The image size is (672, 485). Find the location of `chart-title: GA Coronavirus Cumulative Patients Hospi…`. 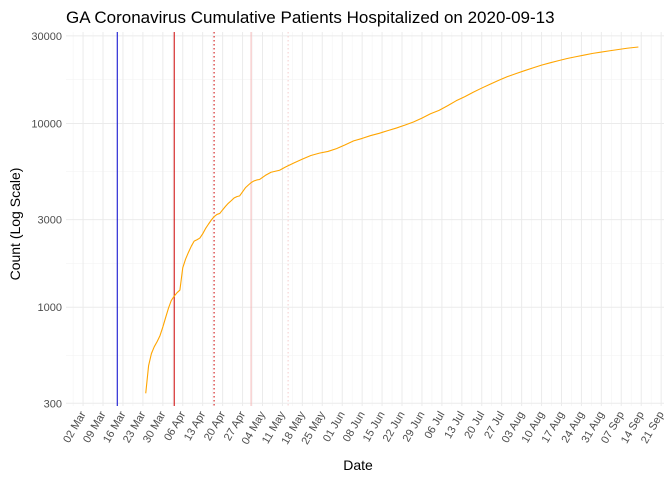

chart-title: GA Coronavirus Cumulative Patients Hospi… is located at coordinates (310, 17).